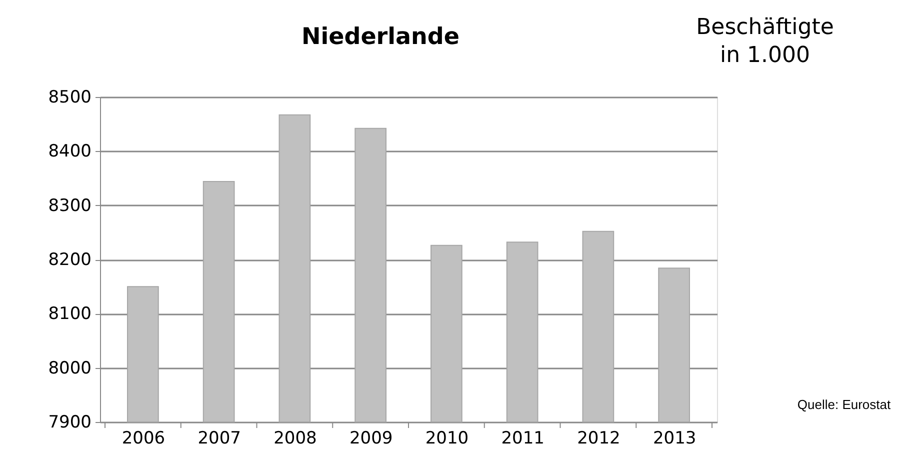  Describe the element at coordinates (70, 368) in the screenshot. I see `y-tick-label: 8000` at that location.